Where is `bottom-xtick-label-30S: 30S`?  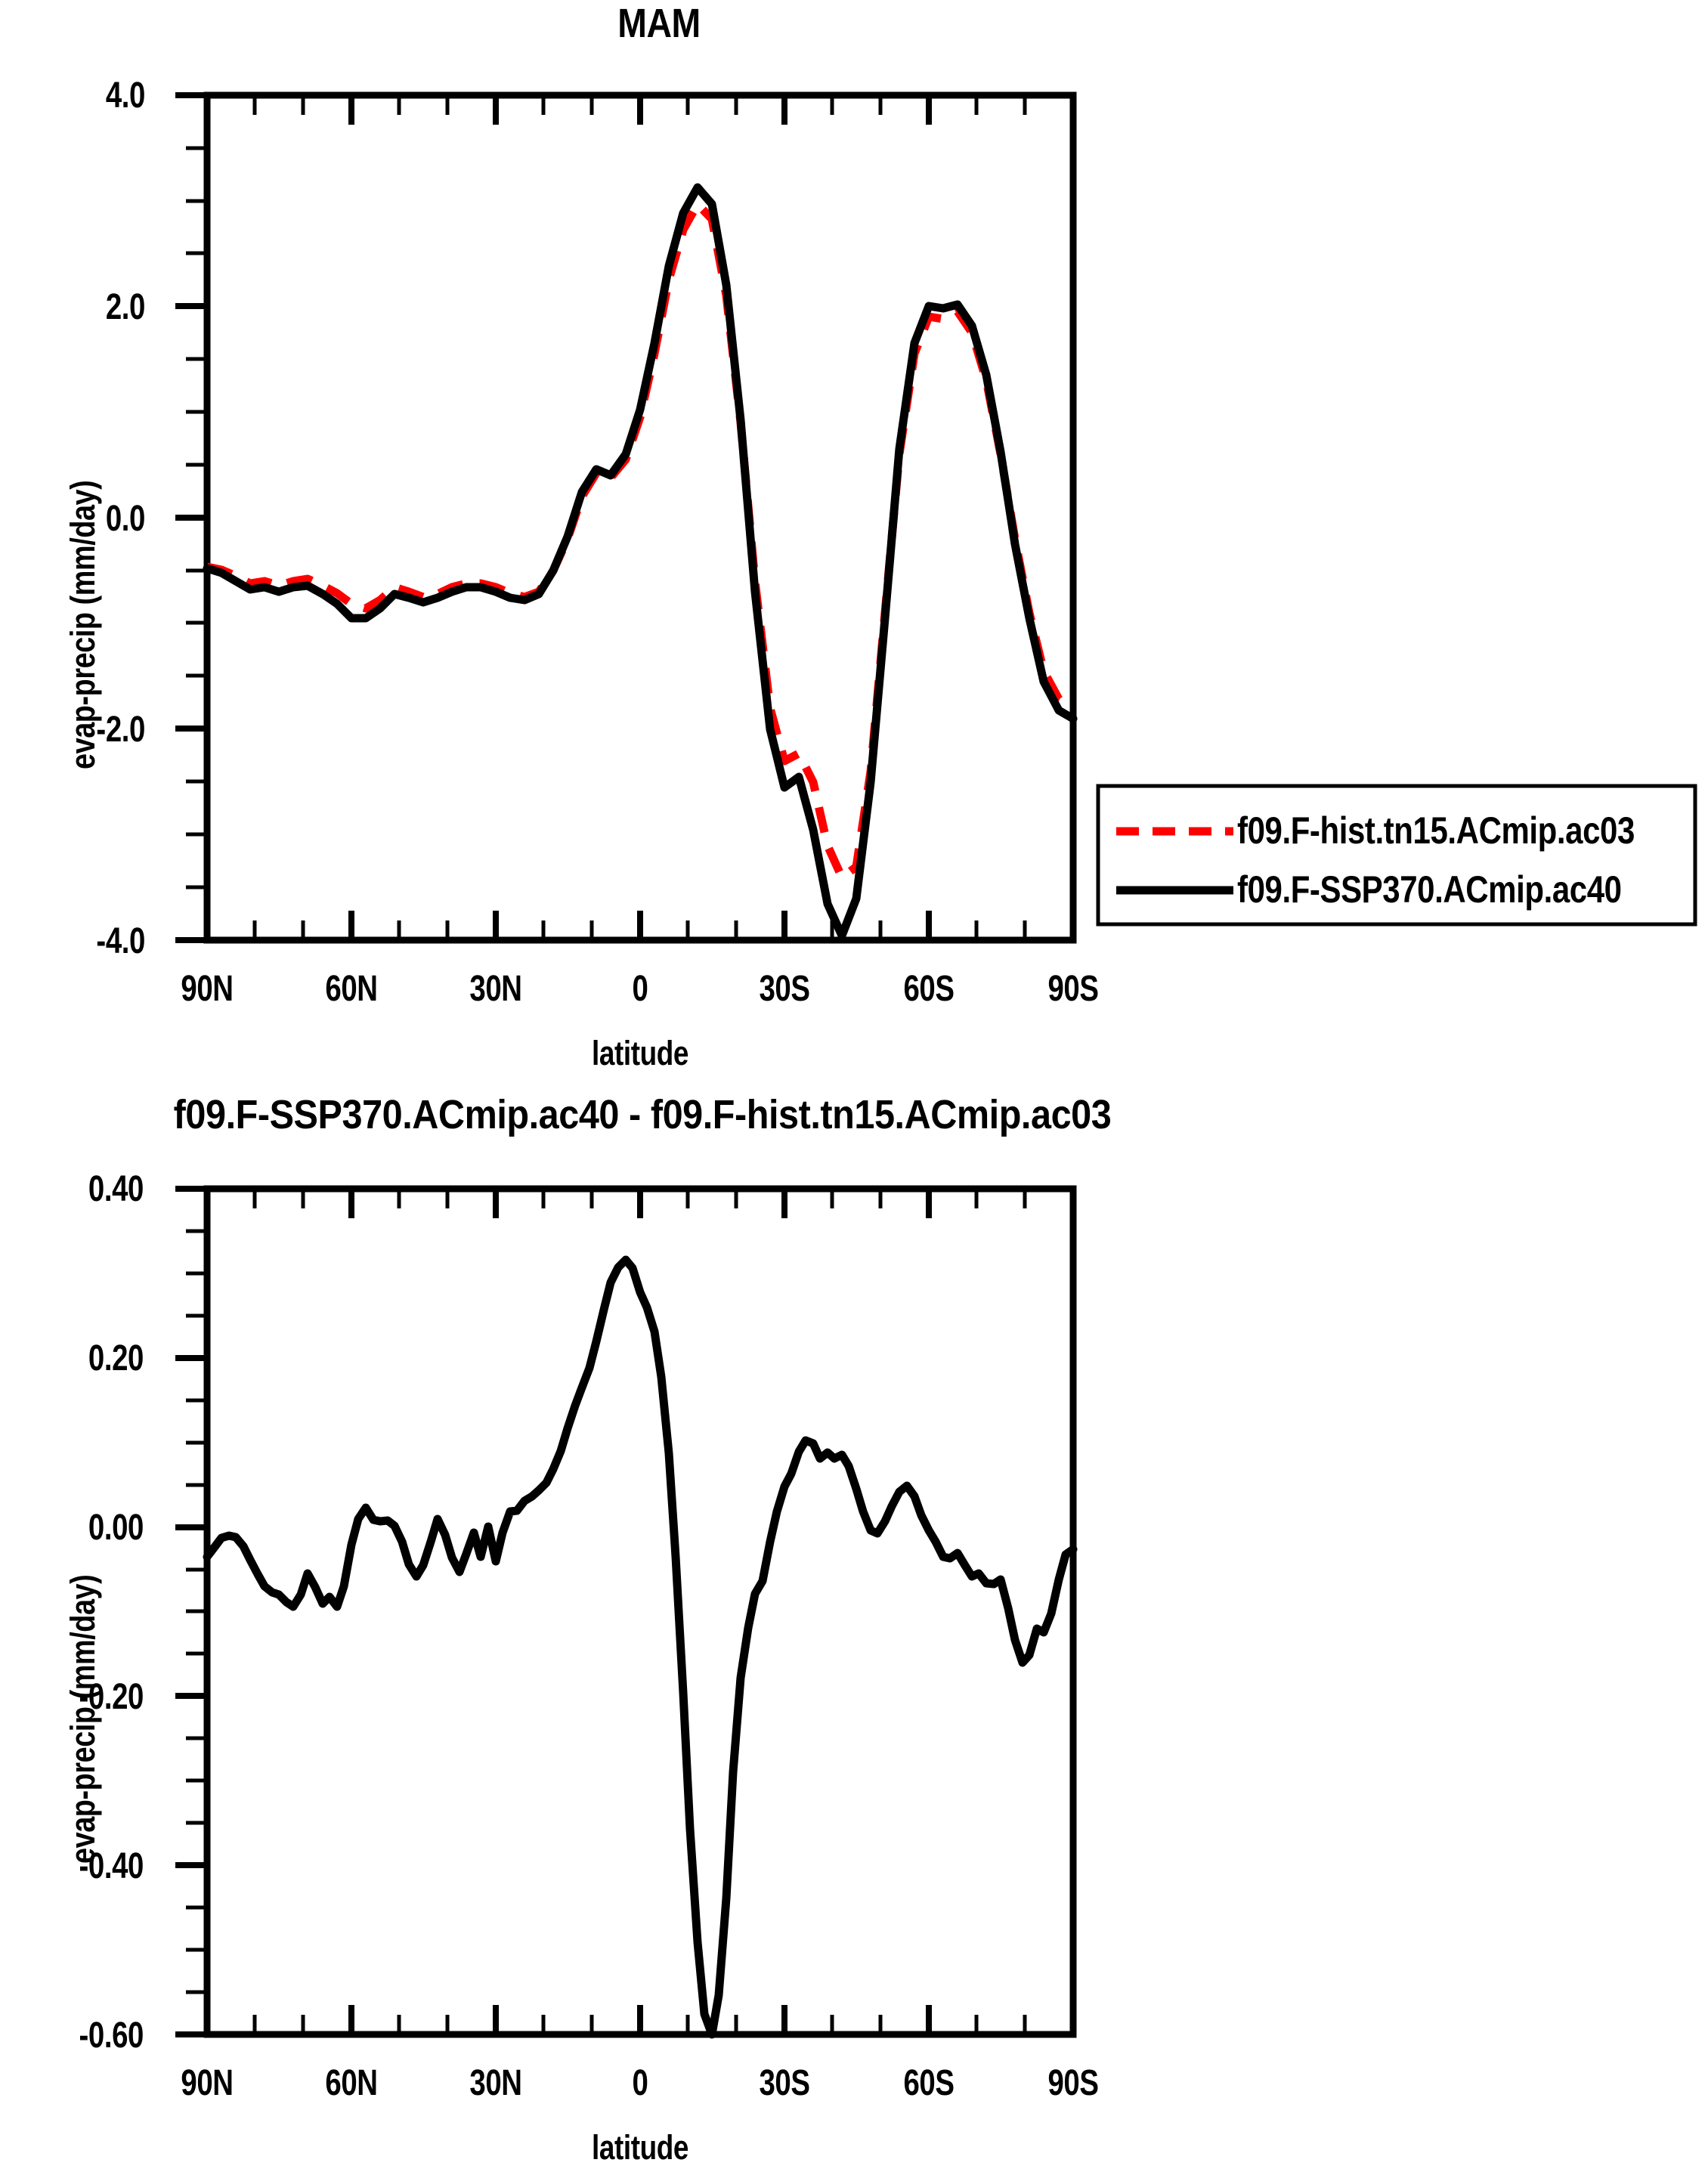
bottom-xtick-label-30S: 30S is located at coordinates (784, 2083).